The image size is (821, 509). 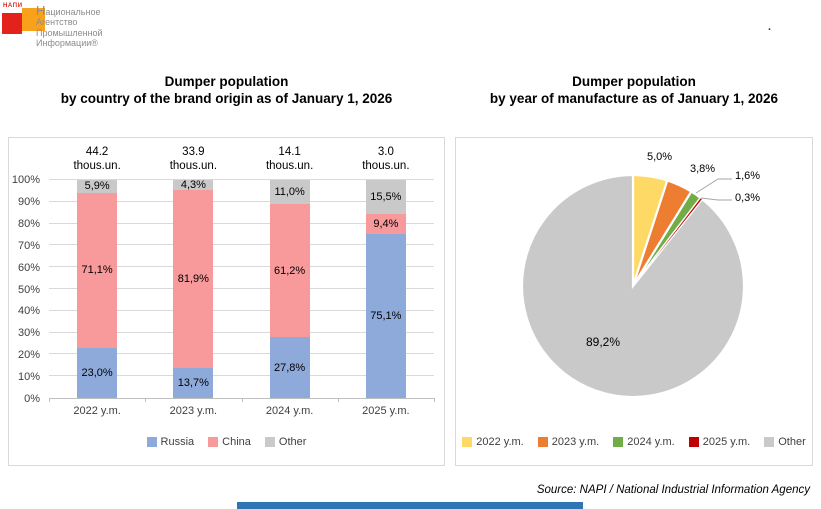 I want to click on logo-name-line: Национальное, so click(x=68, y=10).